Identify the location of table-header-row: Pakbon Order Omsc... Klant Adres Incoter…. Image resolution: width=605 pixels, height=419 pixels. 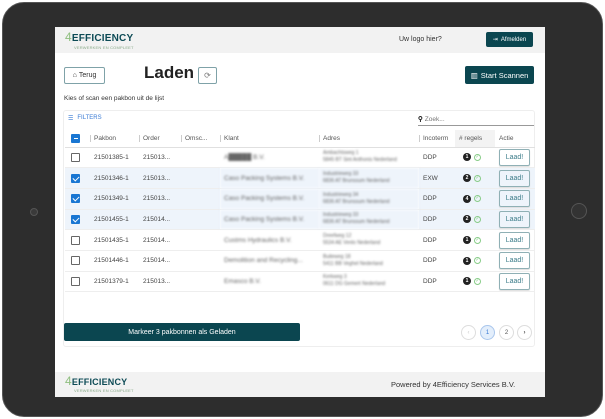
(300, 139).